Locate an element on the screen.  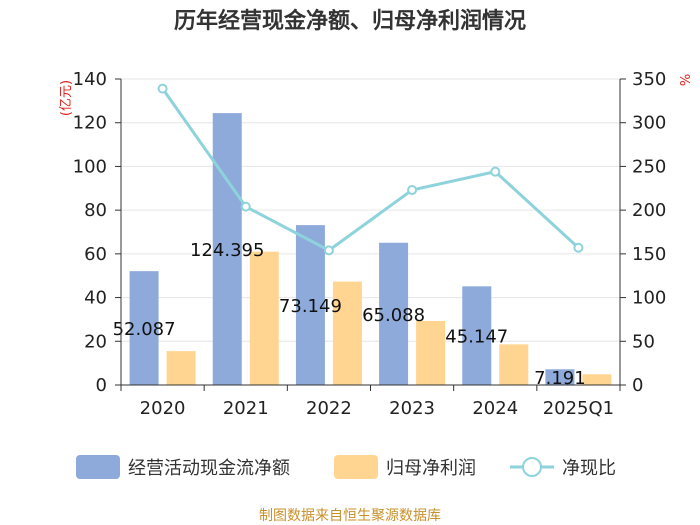
bar-data-label: 73.149 is located at coordinates (310, 306).